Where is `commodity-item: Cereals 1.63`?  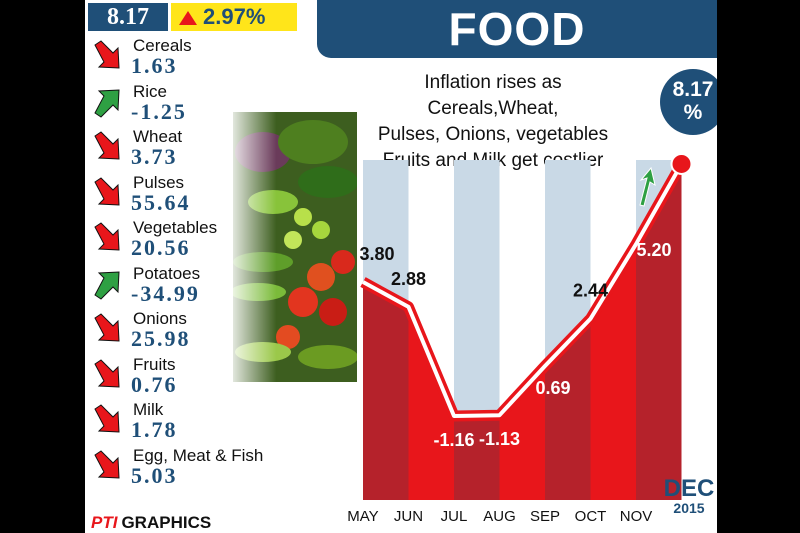
commodity-item: Cereals 1.63 is located at coordinates (177, 56).